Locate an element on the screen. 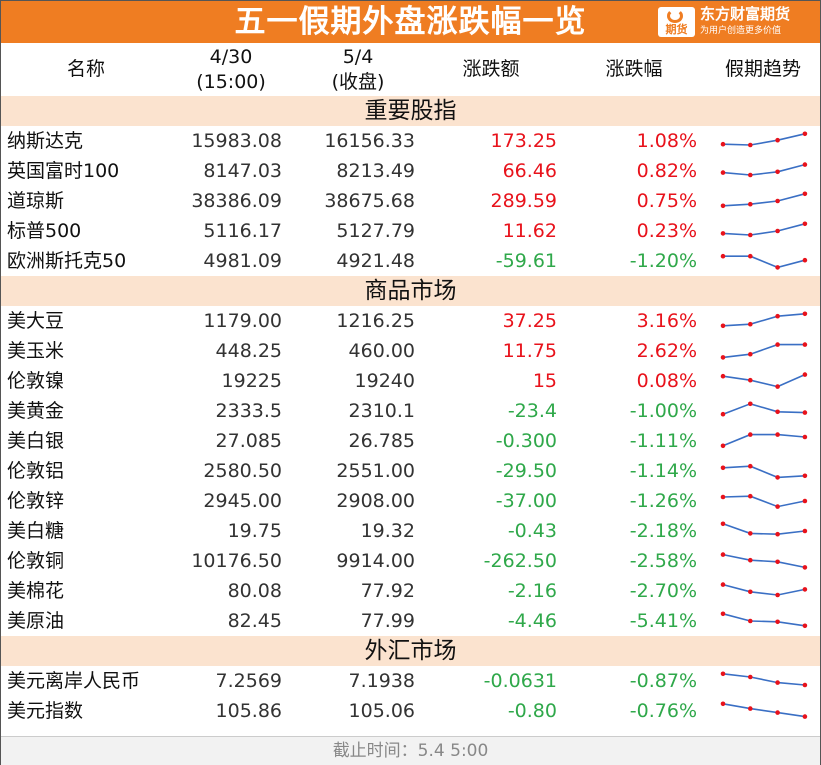  row-value-0430: 19.75 is located at coordinates (254, 531).